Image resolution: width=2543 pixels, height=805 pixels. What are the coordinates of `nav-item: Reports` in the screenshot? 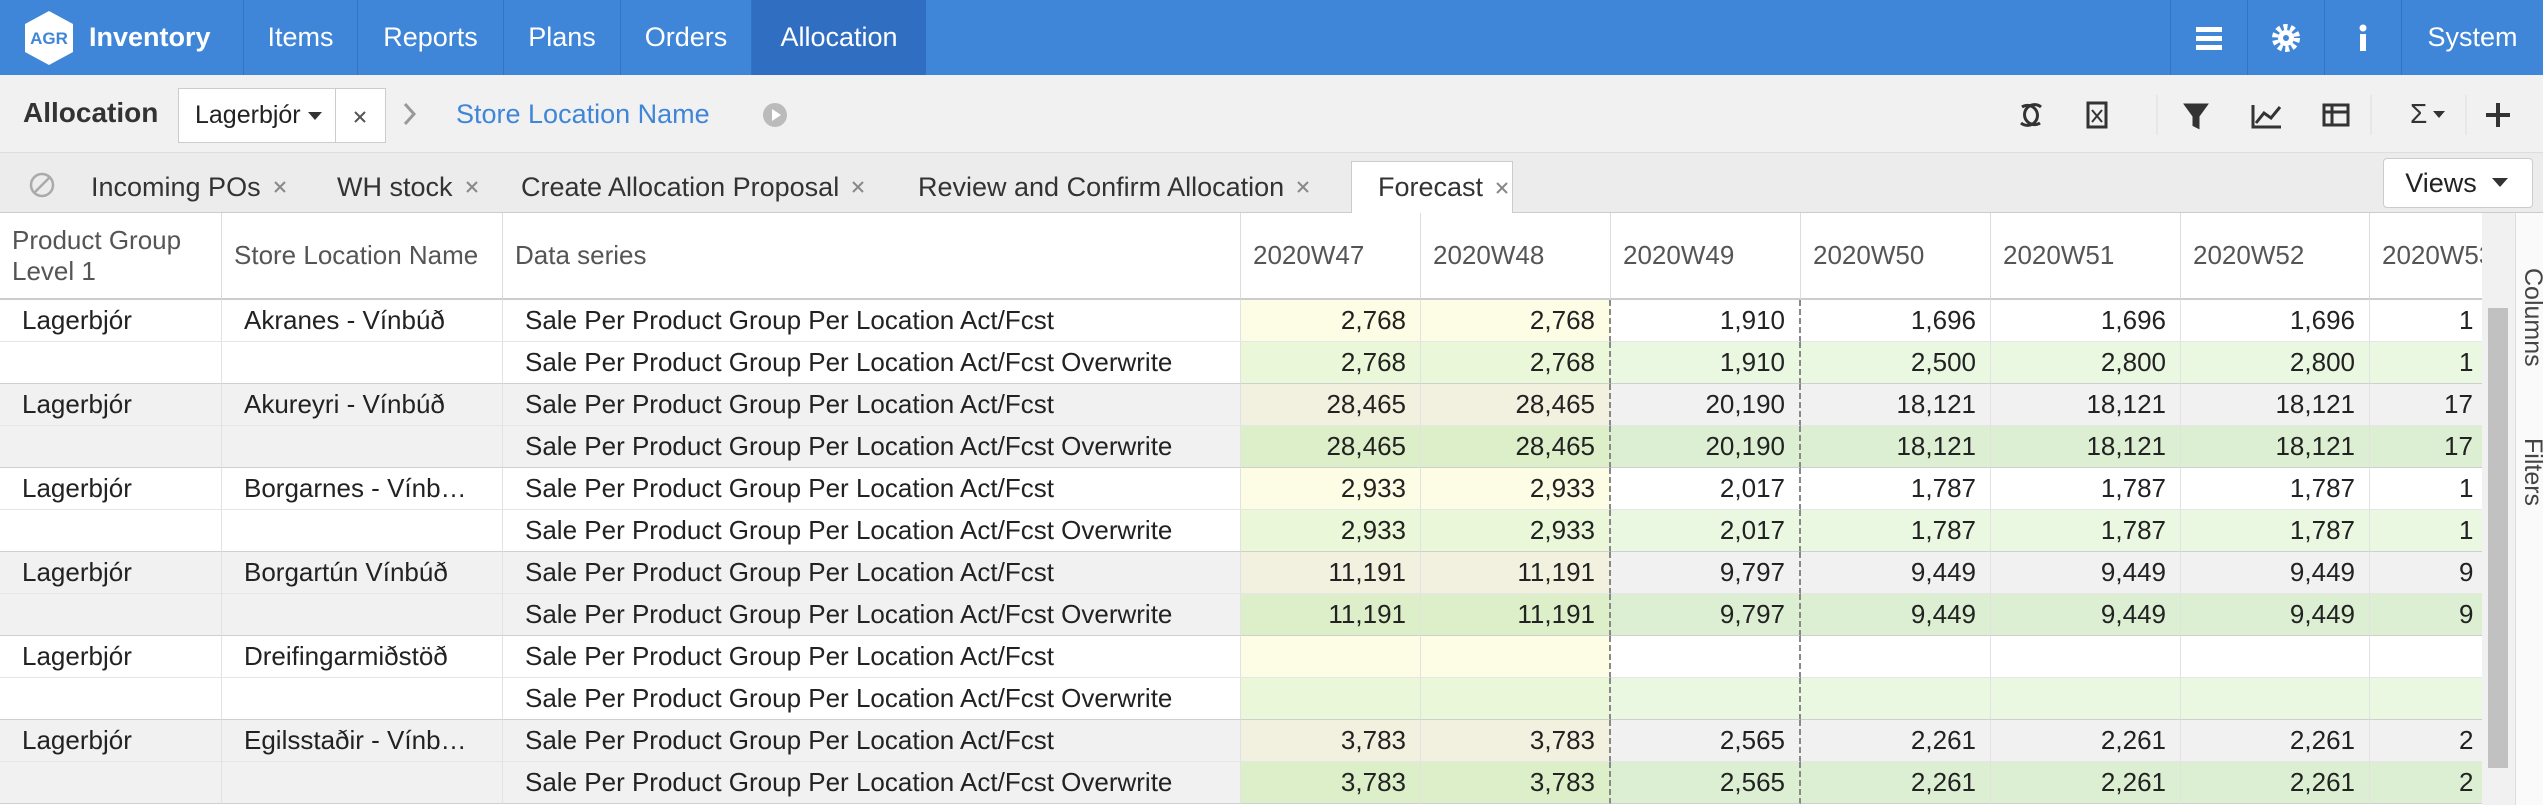 It's located at (430, 37).